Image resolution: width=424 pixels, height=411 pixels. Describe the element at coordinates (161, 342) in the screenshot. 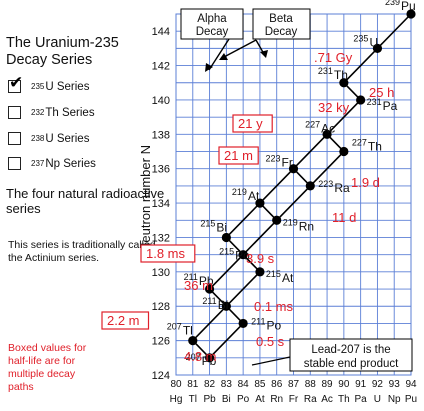

I see `y-tick-label: 126` at that location.